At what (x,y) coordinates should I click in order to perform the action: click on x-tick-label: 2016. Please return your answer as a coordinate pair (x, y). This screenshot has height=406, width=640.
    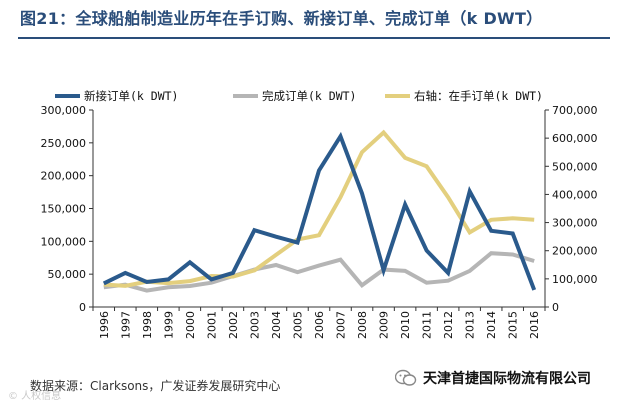
    Looking at the image, I should click on (534, 325).